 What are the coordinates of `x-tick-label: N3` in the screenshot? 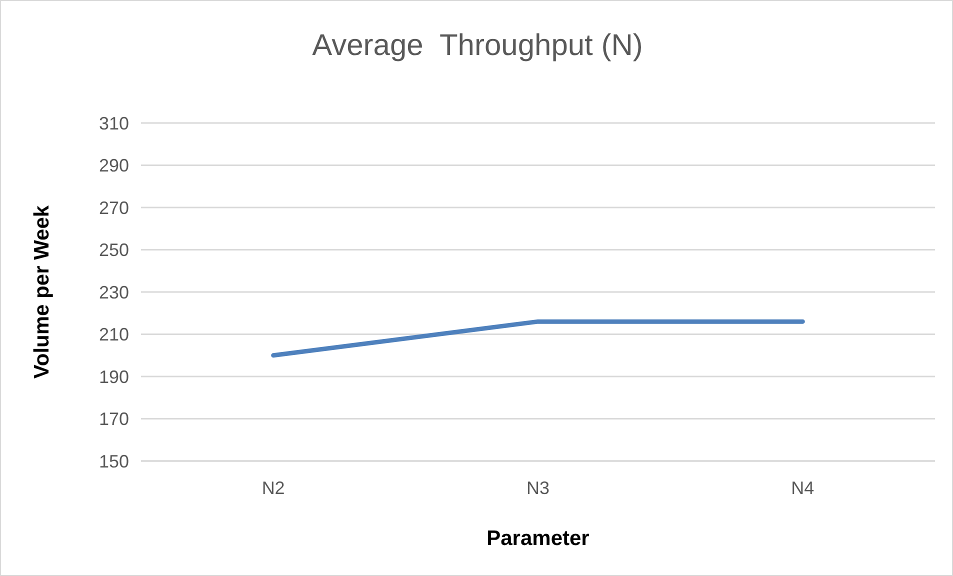 It's located at (538, 488).